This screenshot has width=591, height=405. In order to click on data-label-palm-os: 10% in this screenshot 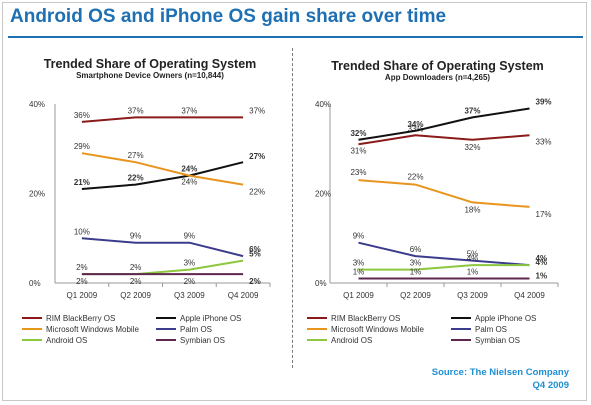, I will do `click(82, 231)`.